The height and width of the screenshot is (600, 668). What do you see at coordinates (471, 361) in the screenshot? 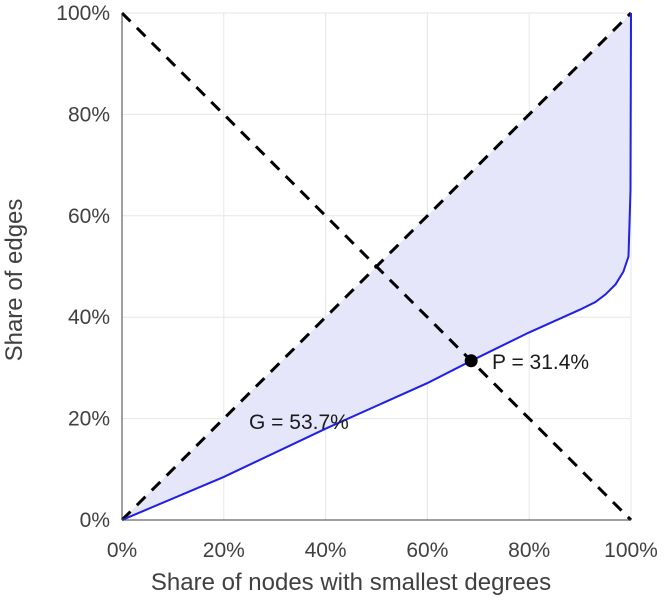
I see `pareto-point` at bounding box center [471, 361].